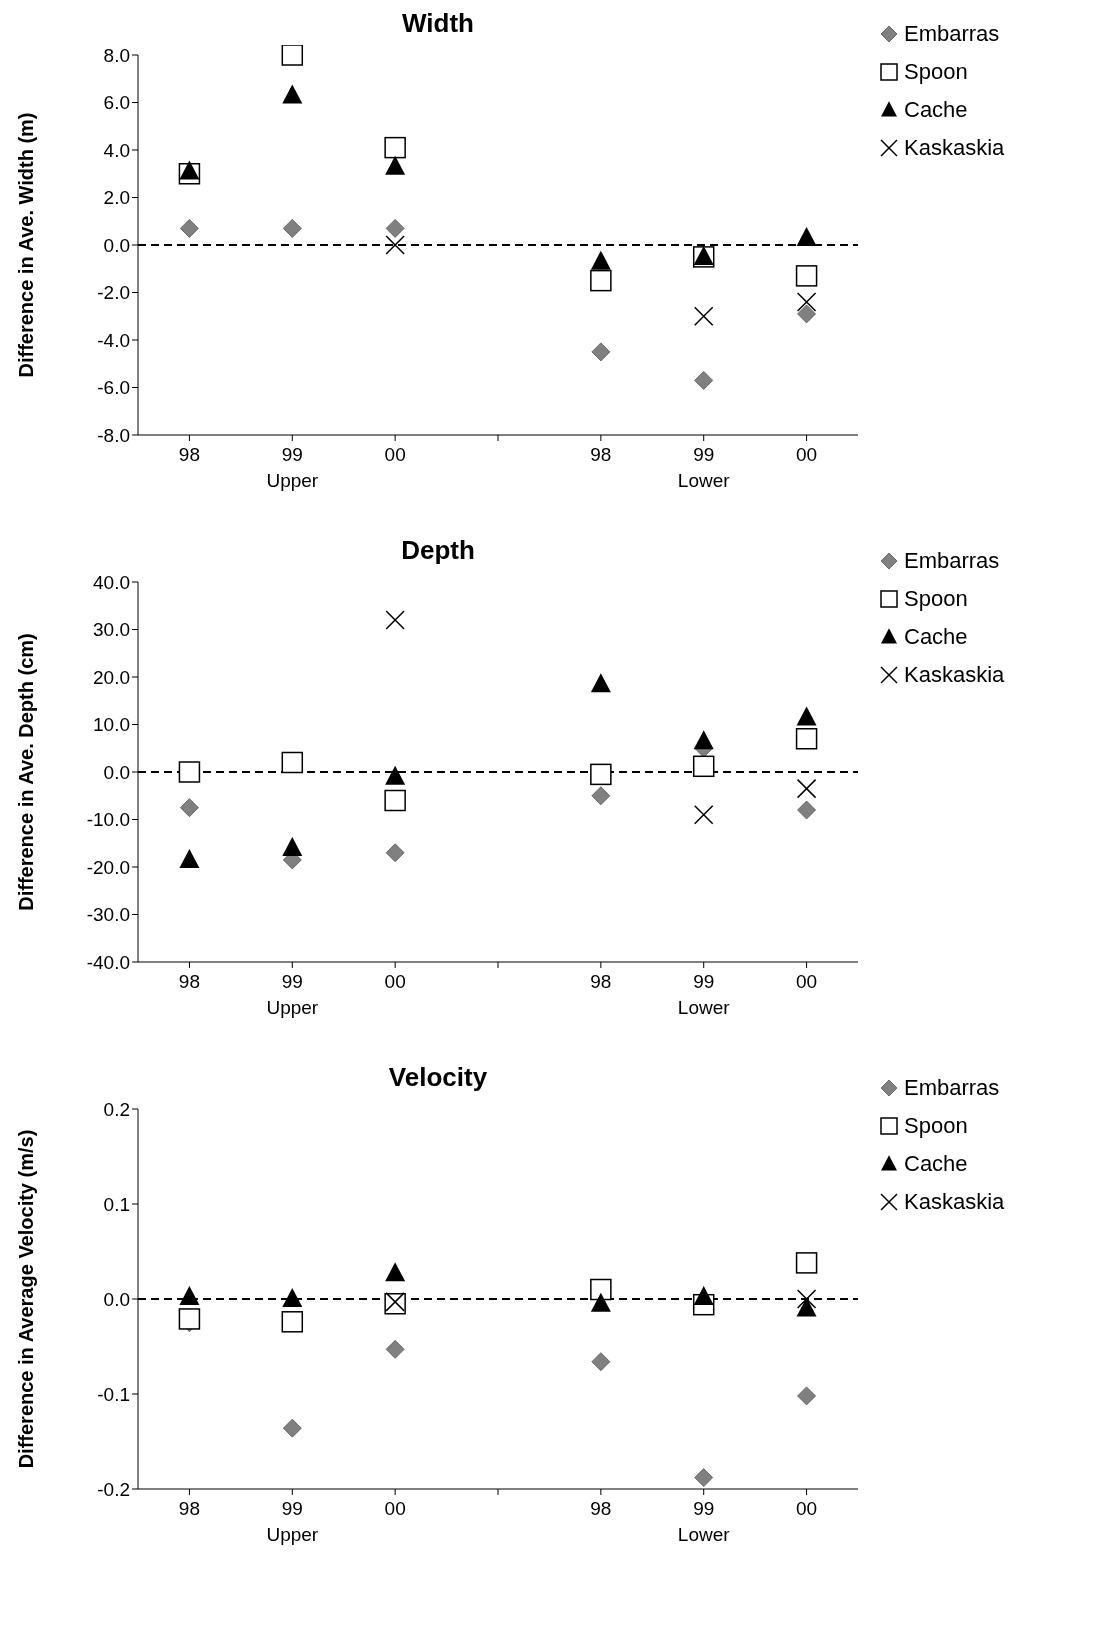  I want to click on y-tick-label: -0.2, so click(113, 1489).